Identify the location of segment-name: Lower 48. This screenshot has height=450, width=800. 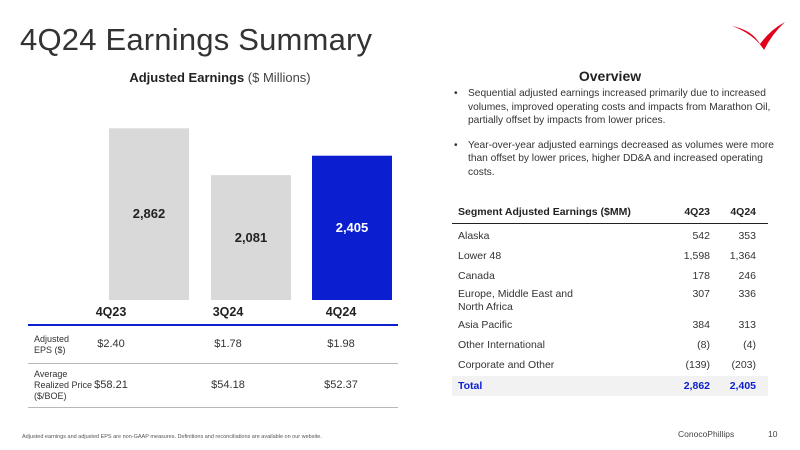
(480, 256).